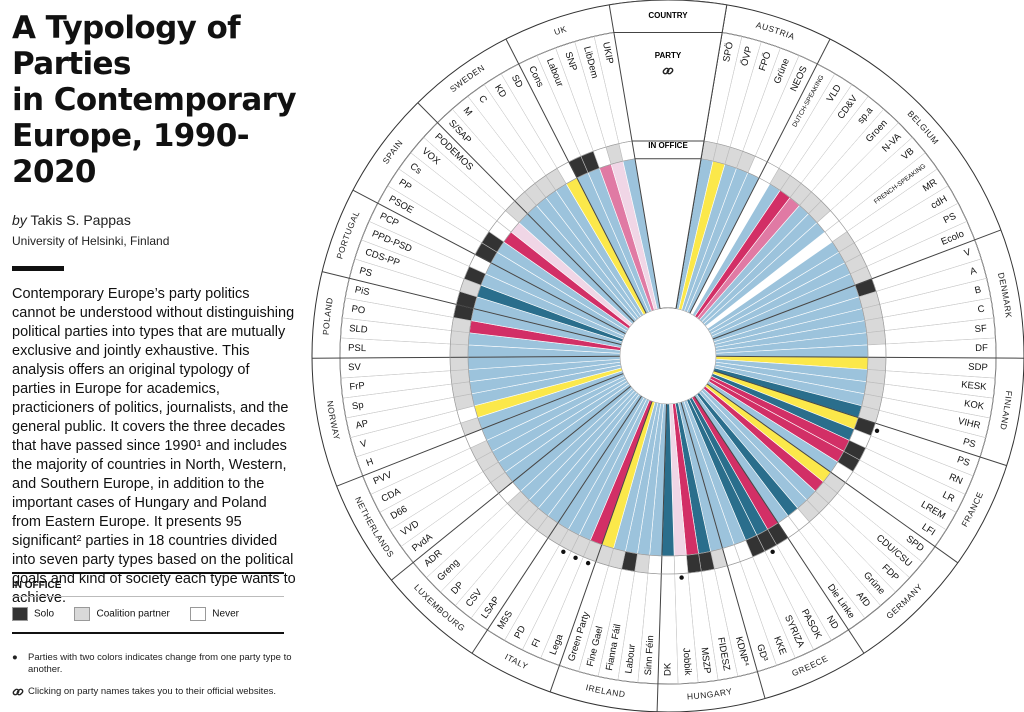 The width and height of the screenshot is (1024, 712). Describe the element at coordinates (980, 329) in the screenshot. I see `party-name-denmark-sf: SF` at that location.